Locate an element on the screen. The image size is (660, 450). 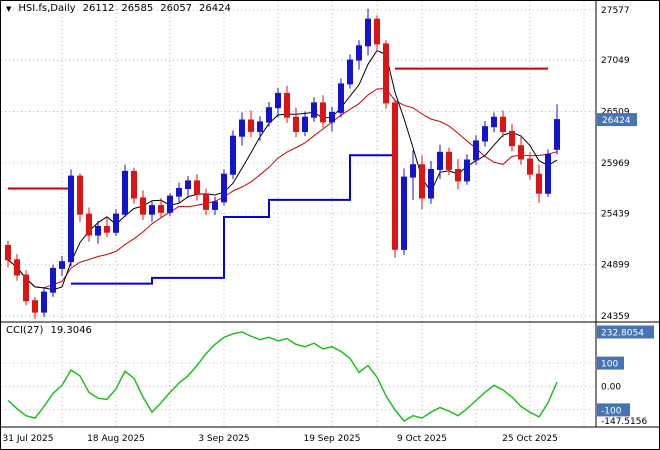
price-axis-labels: 27577 27049 26509 25969 25439 24899 24359 is located at coordinates (615, 164).